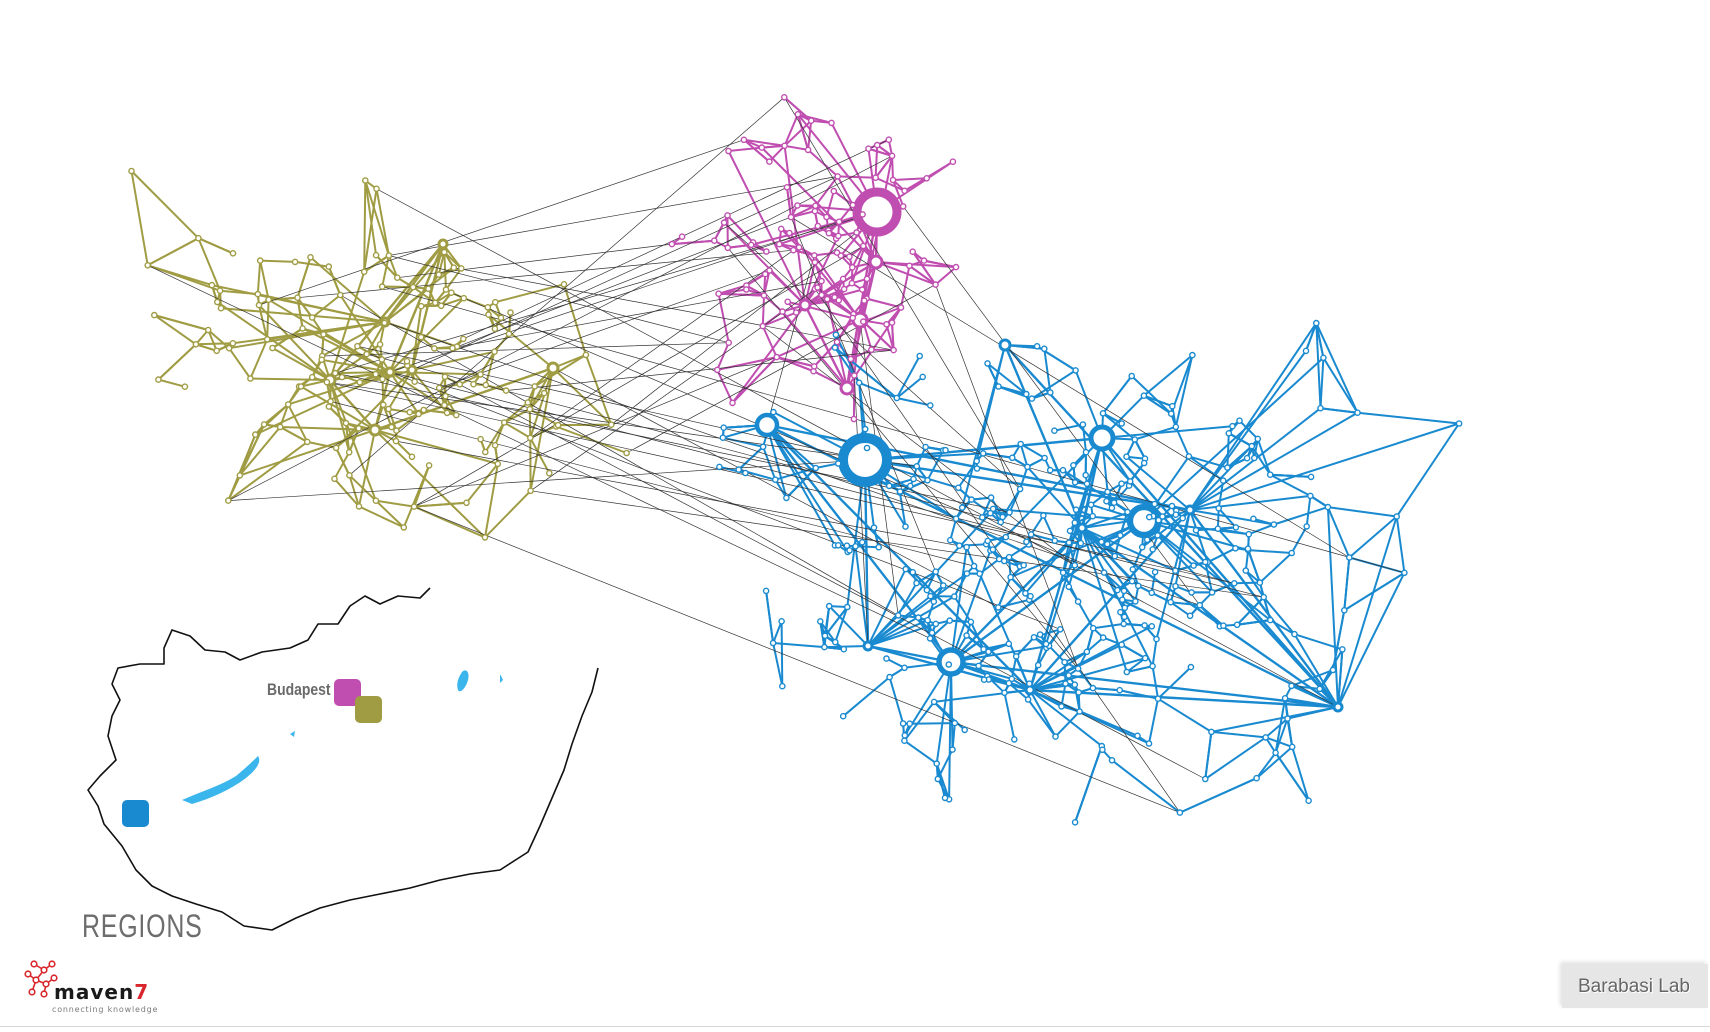  What do you see at coordinates (292, 734) in the screenshot?
I see `lake-small` at bounding box center [292, 734].